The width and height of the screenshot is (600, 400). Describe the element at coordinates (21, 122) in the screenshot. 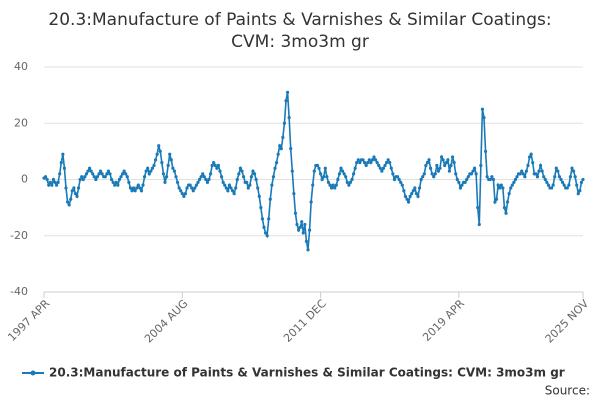

I see `y-tick-label: 20` at that location.